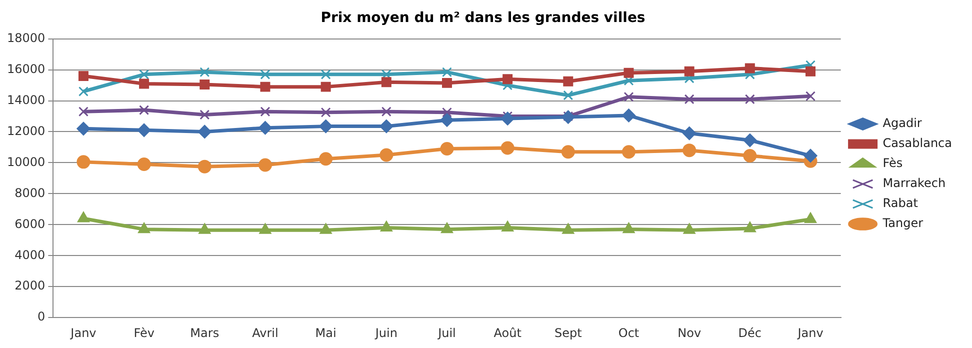 The width and height of the screenshot is (972, 348). Describe the element at coordinates (386, 333) in the screenshot. I see `x-tick-label: Juin` at that location.